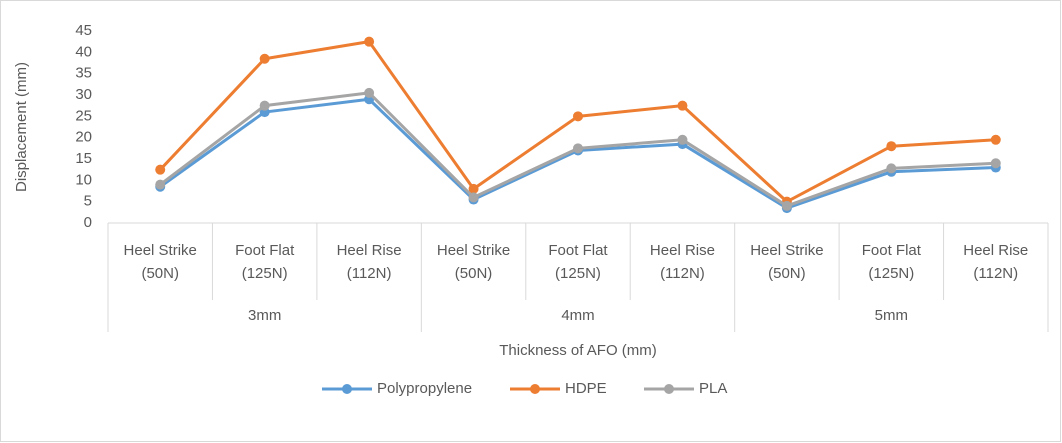  What do you see at coordinates (83, 51) in the screenshot?
I see `y-tick-label: 40` at bounding box center [83, 51].